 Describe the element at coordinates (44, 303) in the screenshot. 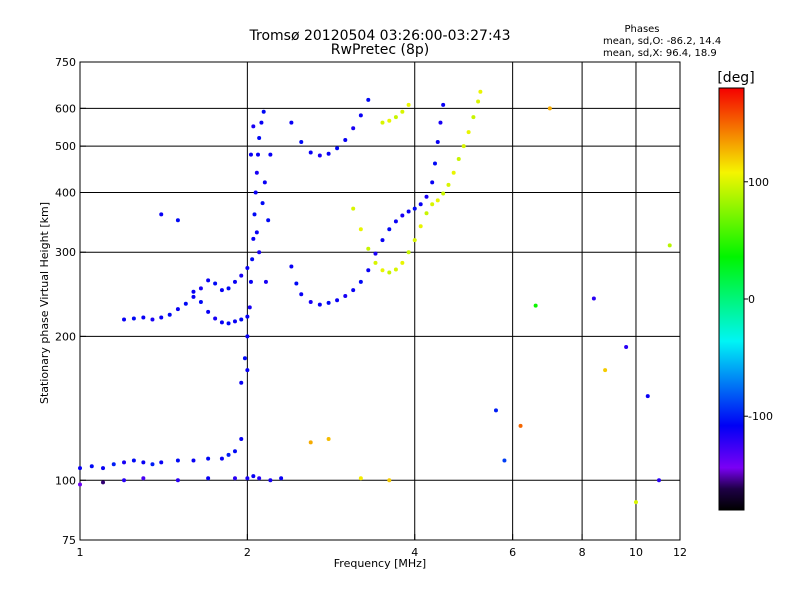

I see `y-axis-label: Stationary phase Virtual Height [km]` at that location.